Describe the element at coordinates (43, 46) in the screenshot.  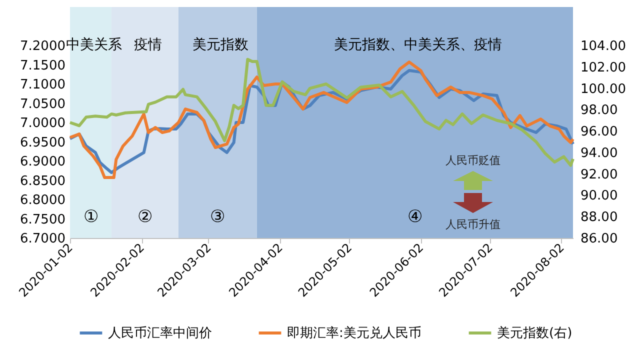
I see `y-tick-label: 7.2000` at that location.